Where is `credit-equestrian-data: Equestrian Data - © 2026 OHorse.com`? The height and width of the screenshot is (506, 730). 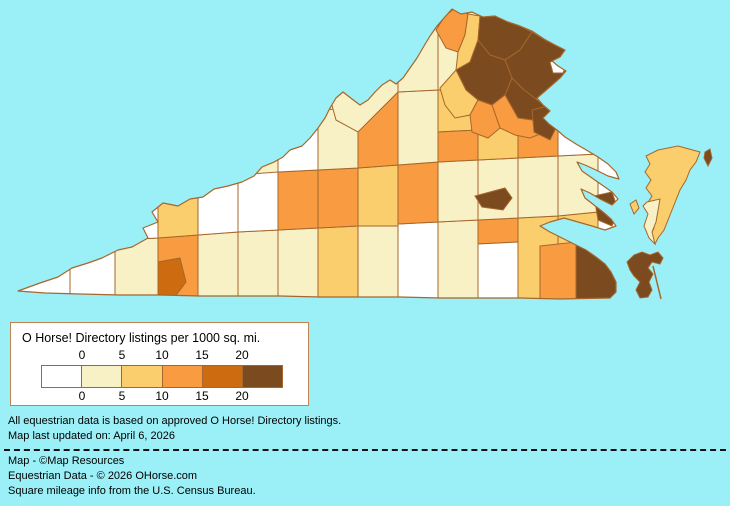 credit-equestrian-data: Equestrian Data - © 2026 OHorse.com is located at coordinates (103, 476).